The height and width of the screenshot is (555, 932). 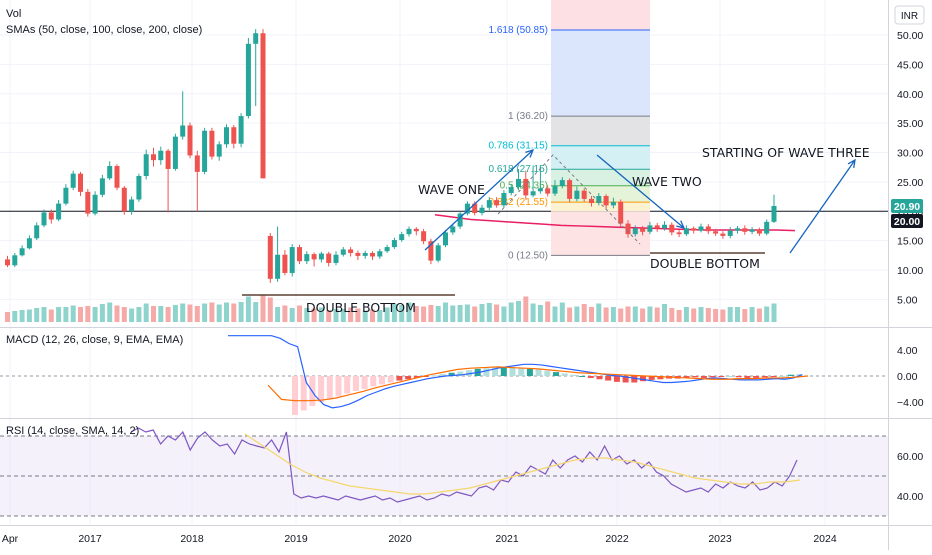 I want to click on volume-legend: Vol, so click(x=13, y=14).